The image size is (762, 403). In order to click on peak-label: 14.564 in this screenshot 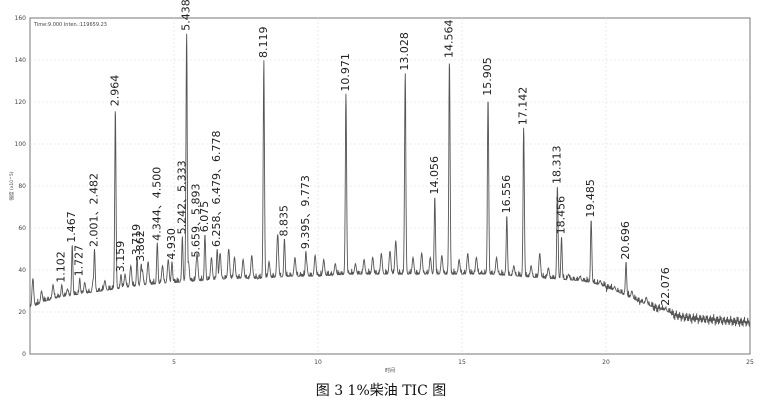, I will do `click(448, 39)`.